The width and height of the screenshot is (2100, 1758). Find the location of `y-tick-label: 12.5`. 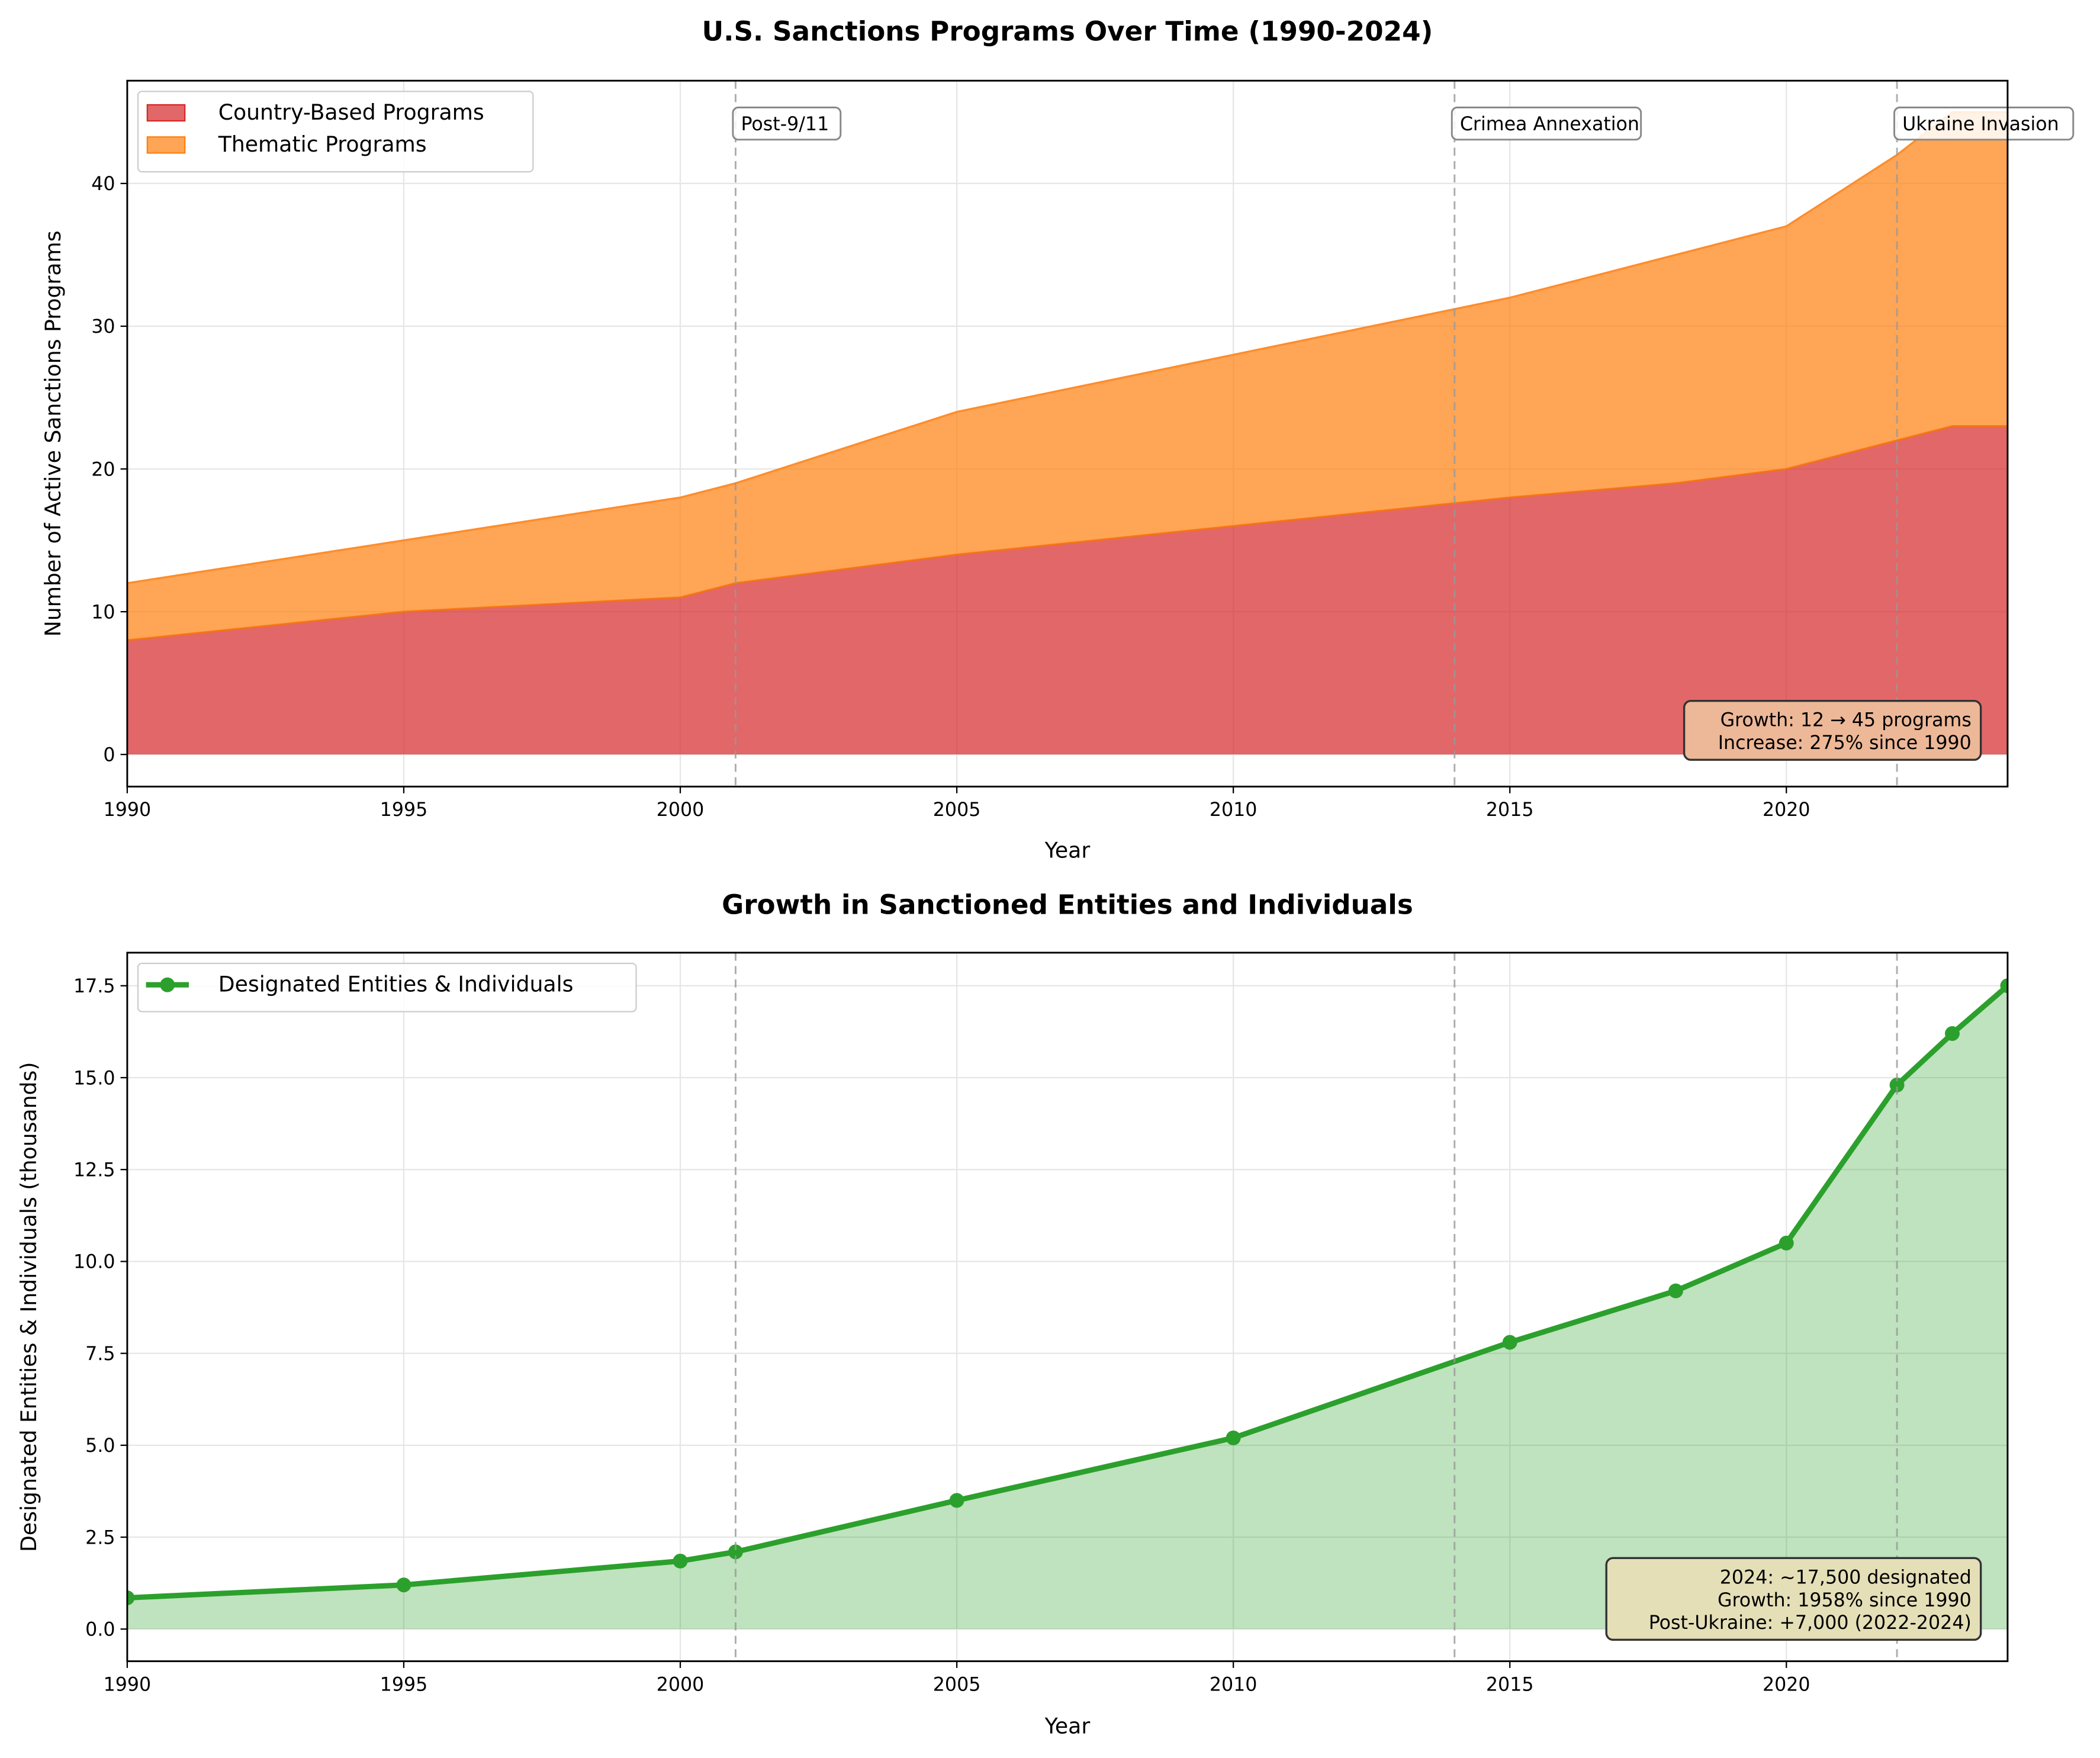

y-tick-label: 12.5 is located at coordinates (94, 1170).